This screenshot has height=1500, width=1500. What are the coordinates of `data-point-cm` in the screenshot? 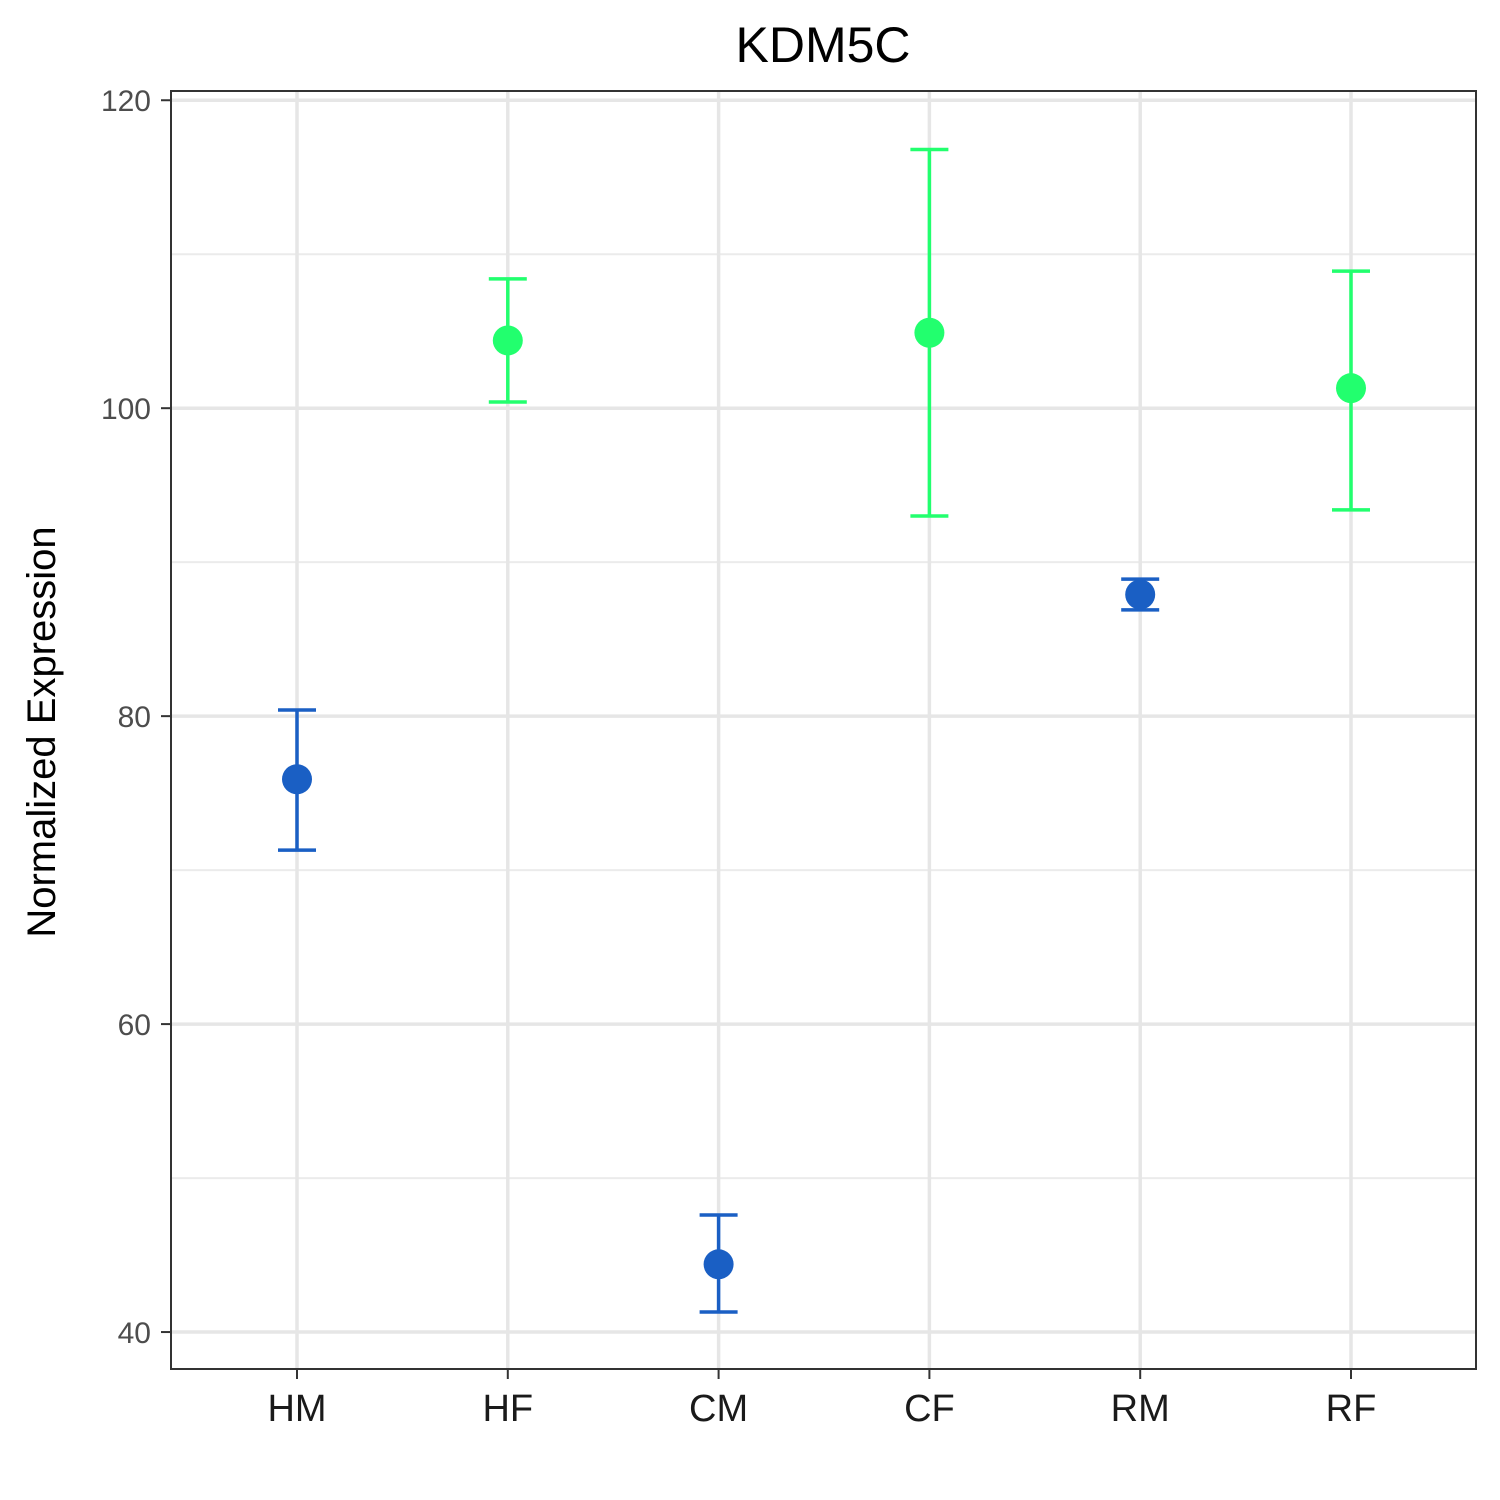 It's located at (718, 1263).